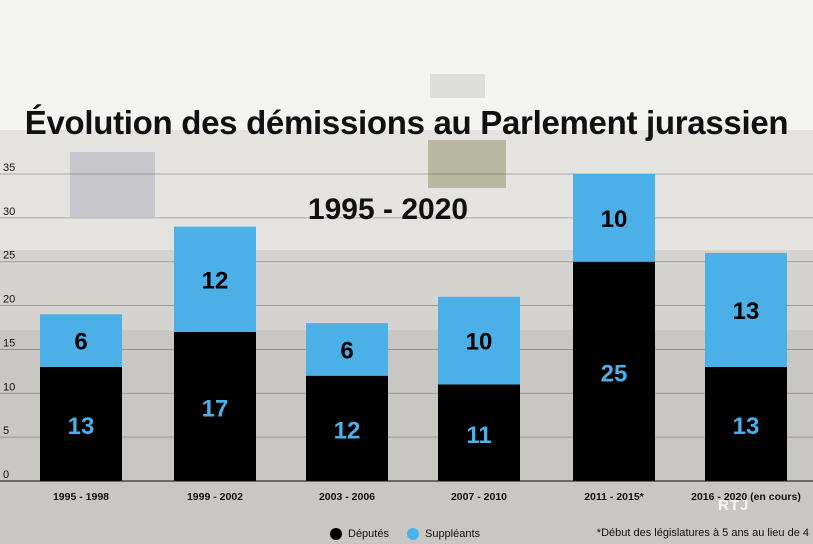  Describe the element at coordinates (9, 168) in the screenshot. I see `y-tick-label: 35` at that location.